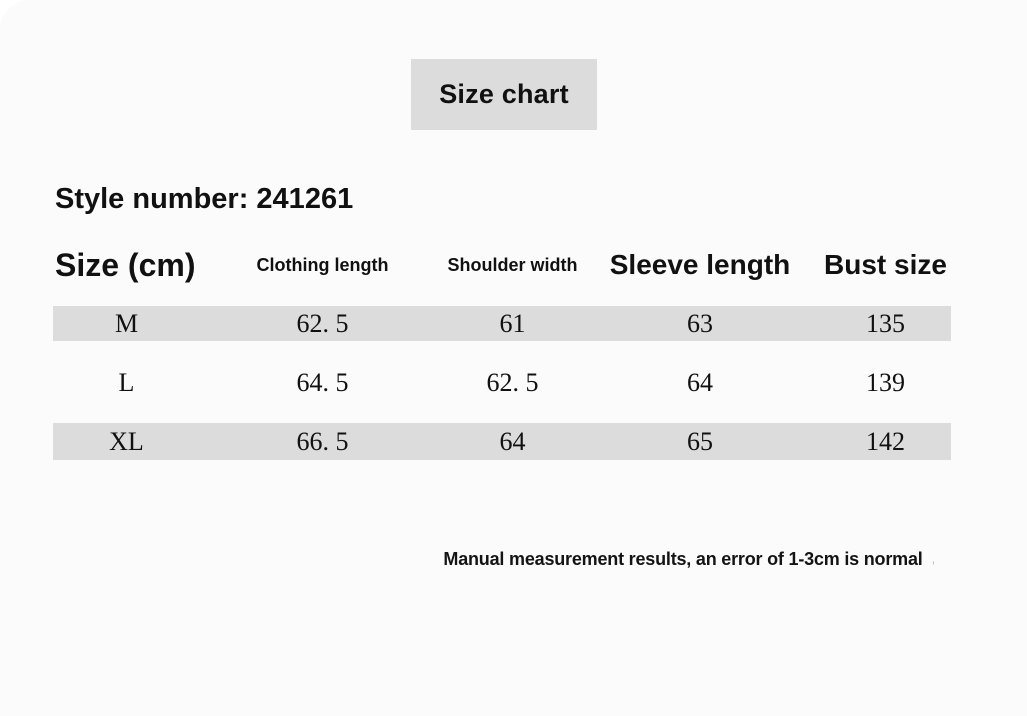  Describe the element at coordinates (700, 323) in the screenshot. I see `cell-sleeve-length: 63` at that location.